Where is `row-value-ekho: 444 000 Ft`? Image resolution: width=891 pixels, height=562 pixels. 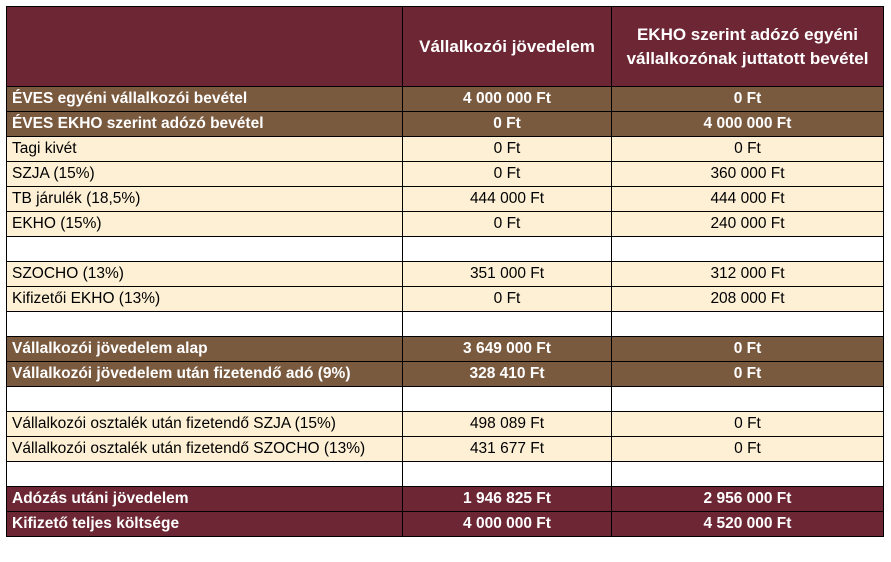 row-value-ekho: 444 000 Ft is located at coordinates (747, 199).